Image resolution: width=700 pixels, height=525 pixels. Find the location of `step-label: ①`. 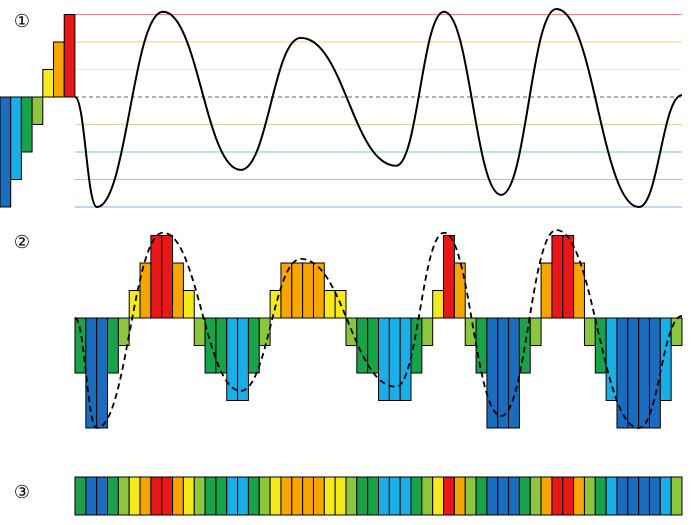

step-label: ① is located at coordinates (22, 21).